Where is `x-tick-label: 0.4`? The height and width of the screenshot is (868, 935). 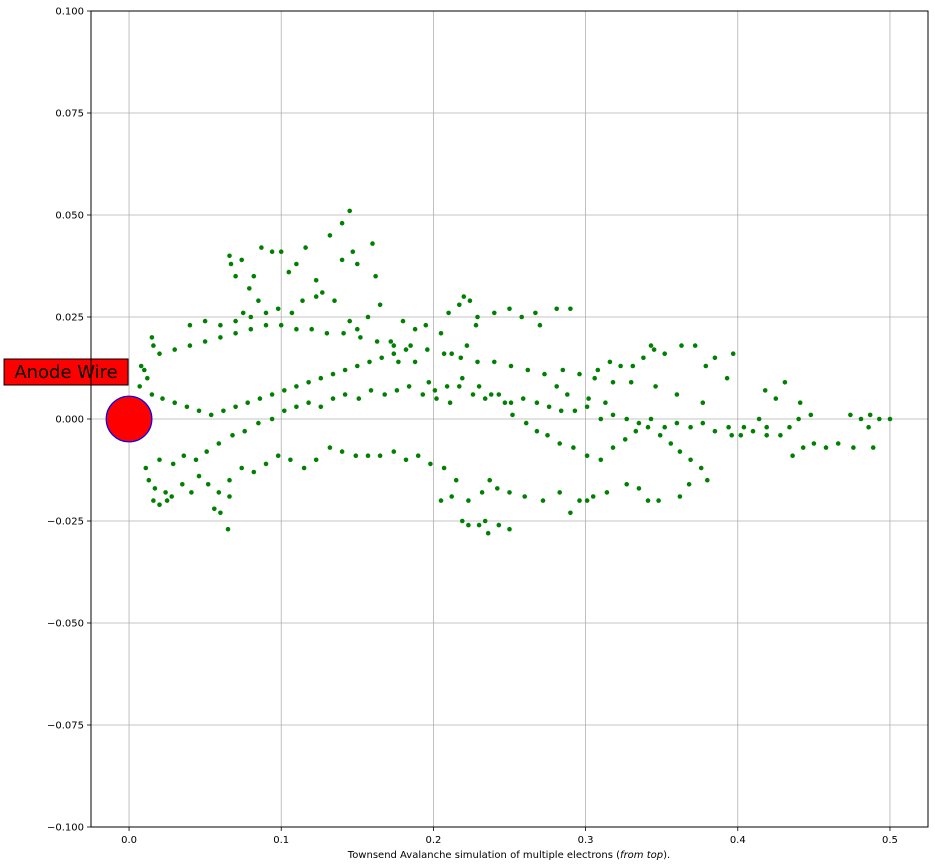 x-tick-label: 0.4 is located at coordinates (738, 840).